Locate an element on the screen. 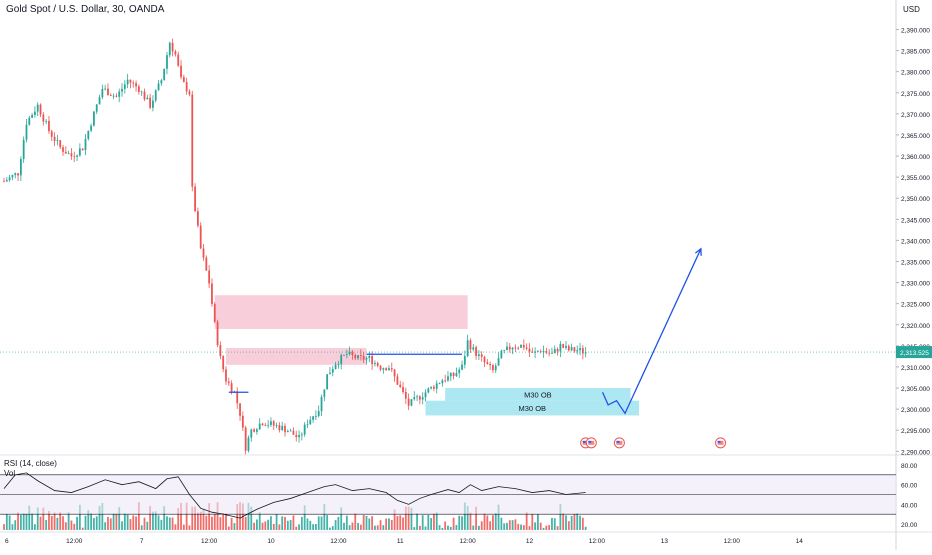 The width and height of the screenshot is (932, 555). rsi-tick-label: 80.00 is located at coordinates (909, 466).